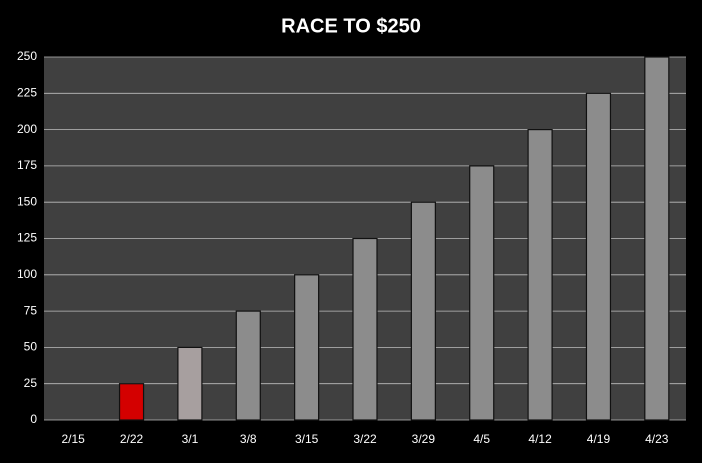 This screenshot has width=702, height=463. I want to click on x-tick-label: 3/29, so click(424, 439).